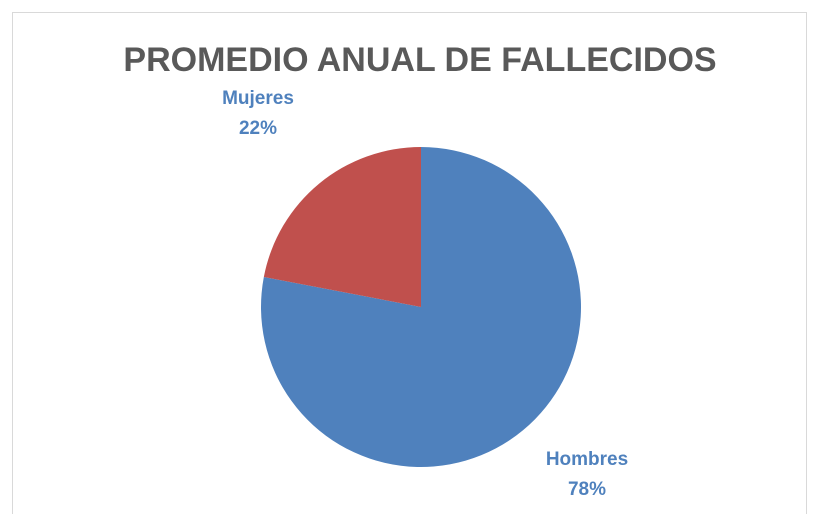  What do you see at coordinates (587, 489) in the screenshot?
I see `slice-label-value: 78%` at bounding box center [587, 489].